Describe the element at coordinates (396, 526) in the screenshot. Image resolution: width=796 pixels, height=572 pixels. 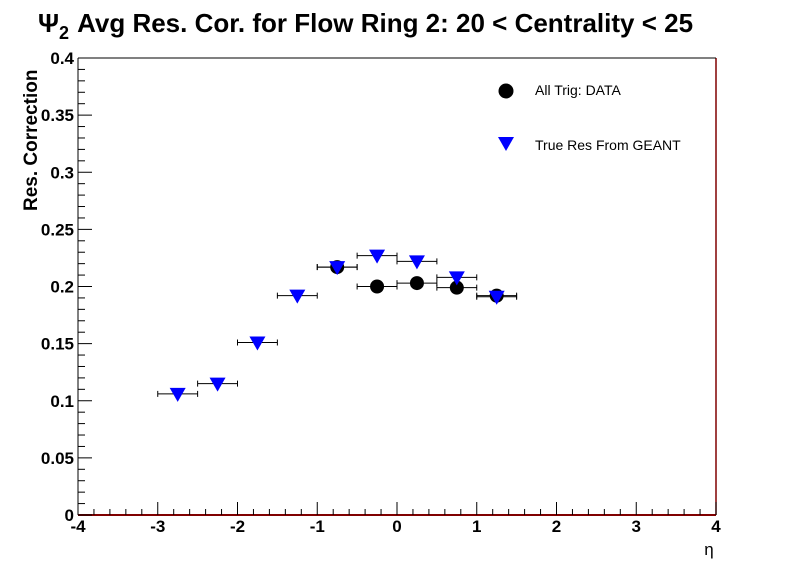
I see `x-tick-label-4: 0` at that location.